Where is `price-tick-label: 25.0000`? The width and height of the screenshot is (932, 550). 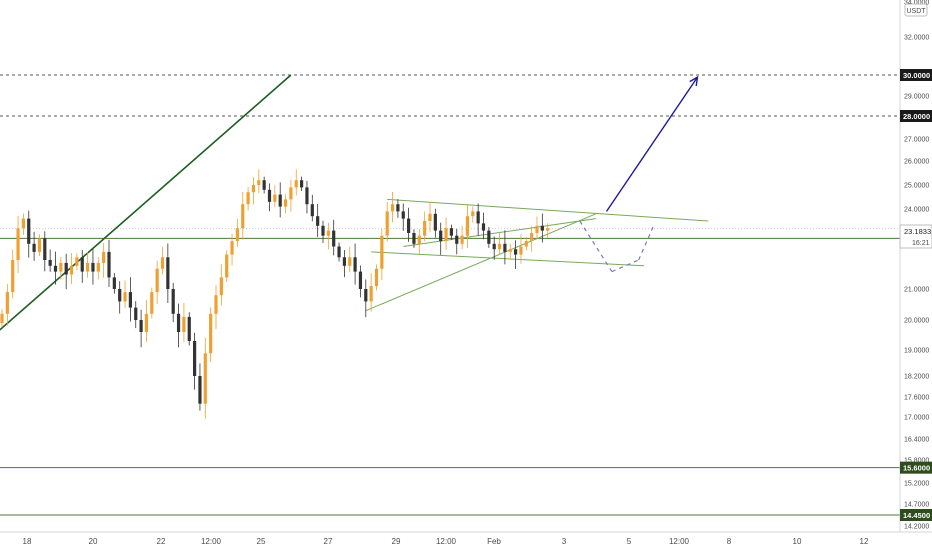
price-tick-label: 25.0000 is located at coordinates (916, 186).